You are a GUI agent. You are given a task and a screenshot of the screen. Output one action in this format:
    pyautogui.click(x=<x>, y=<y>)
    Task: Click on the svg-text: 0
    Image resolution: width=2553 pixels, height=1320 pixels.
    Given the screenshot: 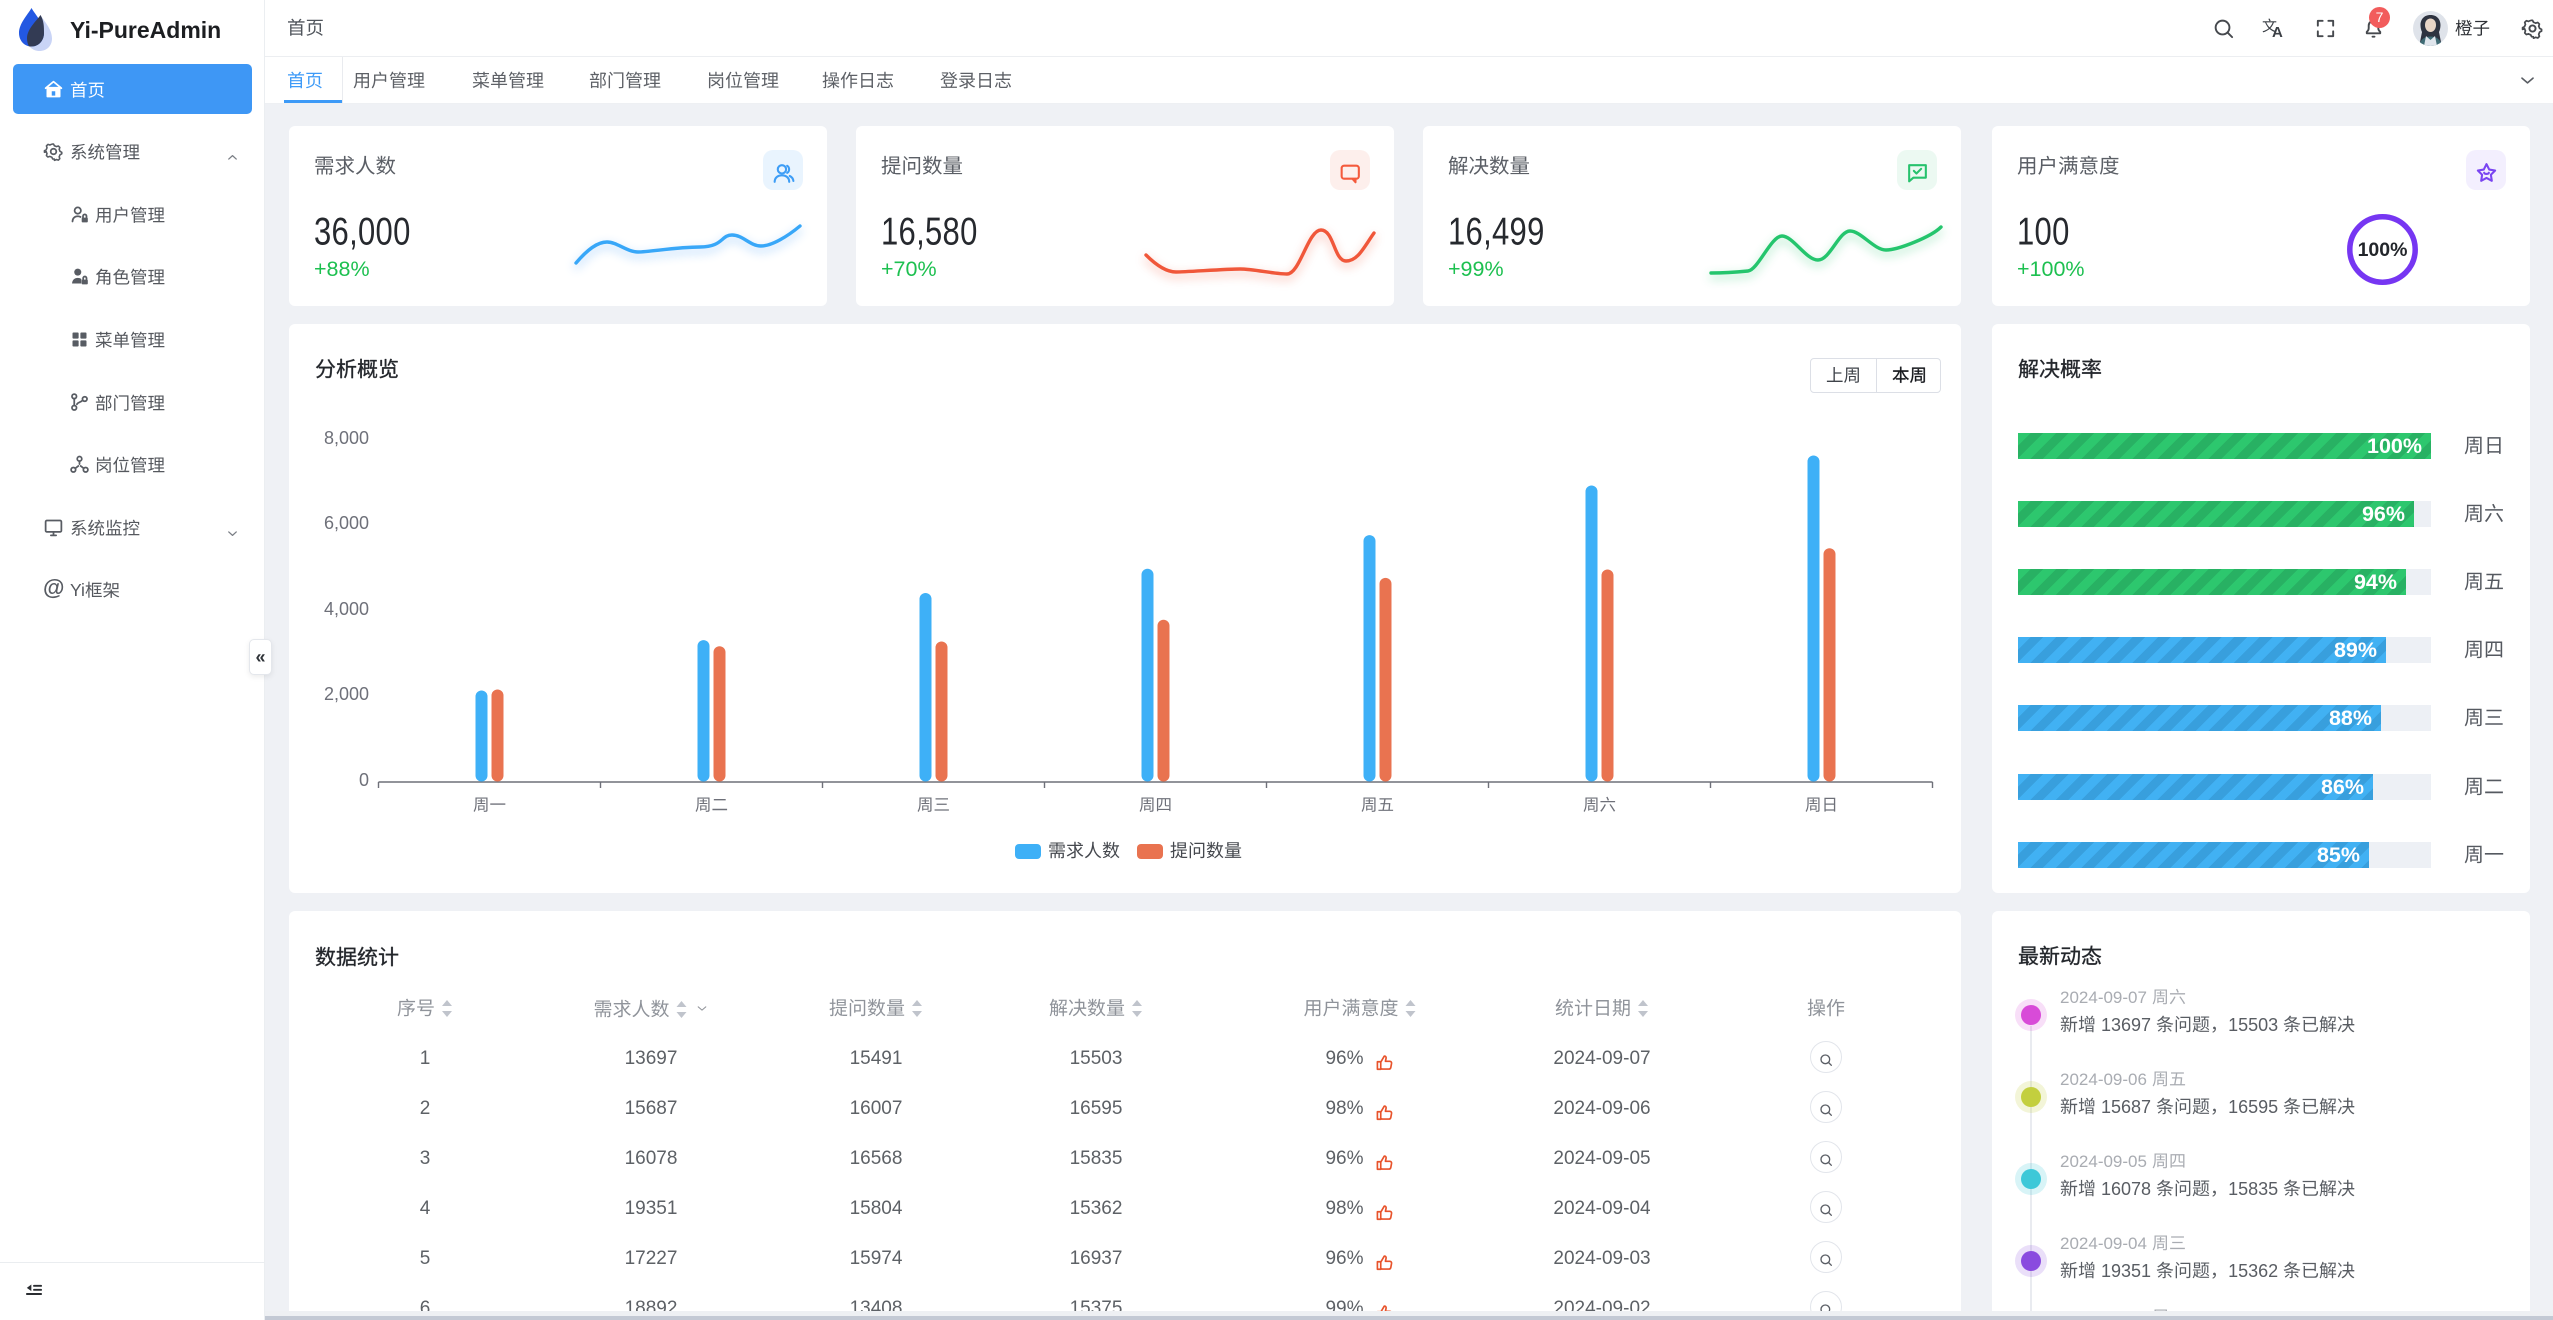 What is the action you would take?
    pyautogui.click(x=364, y=780)
    